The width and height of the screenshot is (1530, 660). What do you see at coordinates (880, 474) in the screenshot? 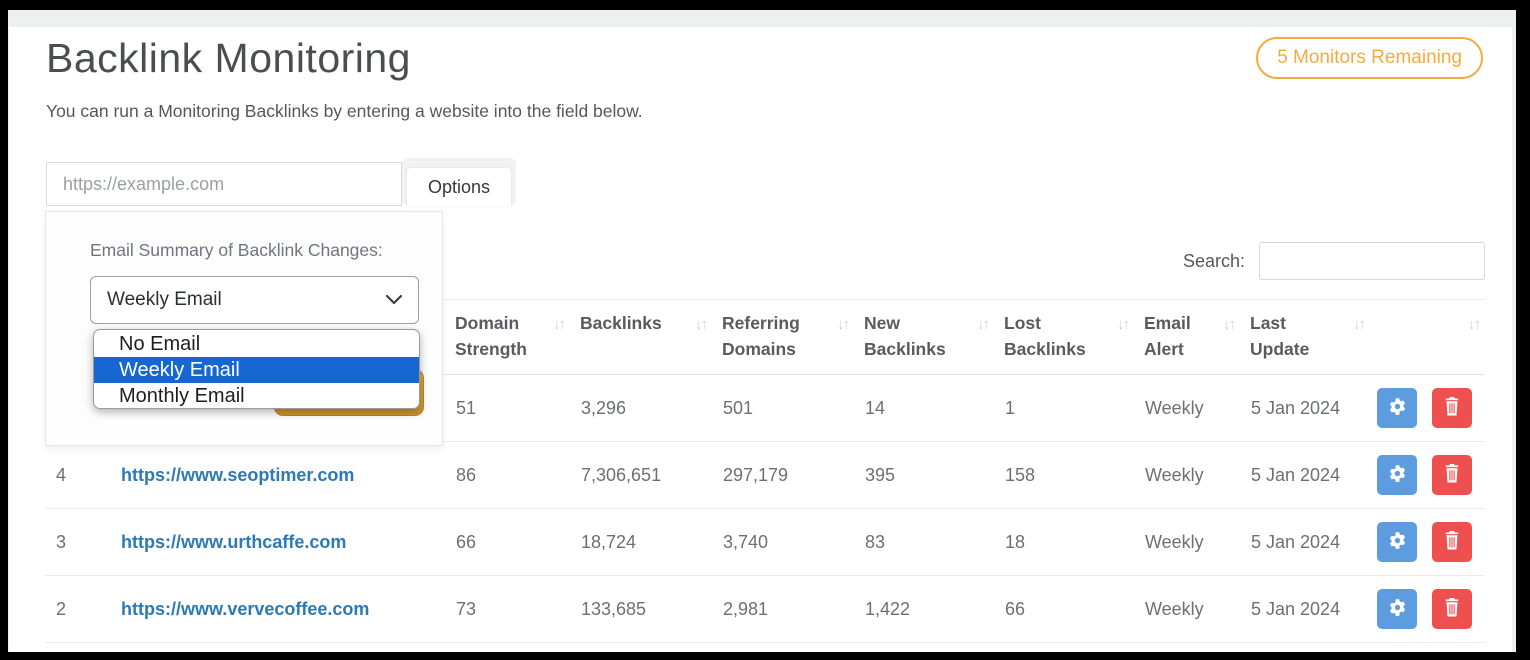
I see `cell-new-backlinks: 395` at bounding box center [880, 474].